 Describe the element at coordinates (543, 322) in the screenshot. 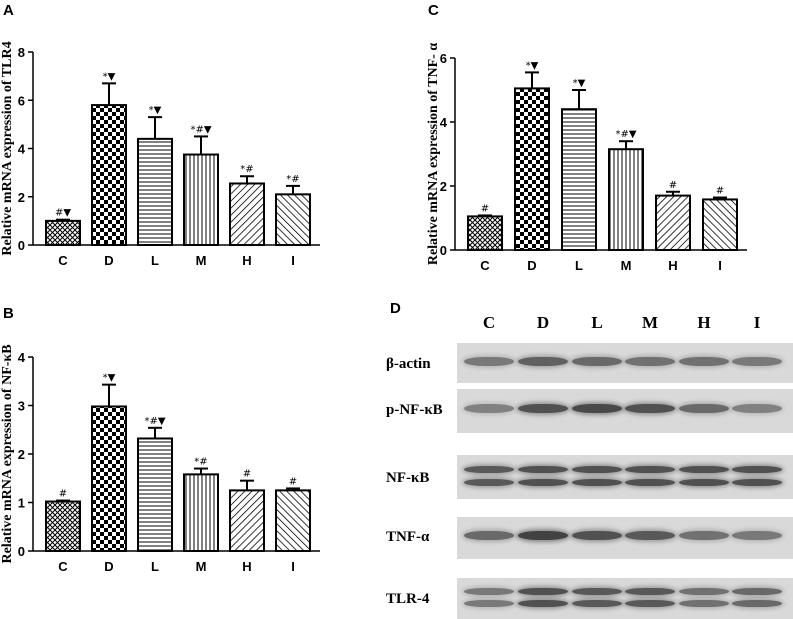

I see `blot-lane-label-D: D` at that location.